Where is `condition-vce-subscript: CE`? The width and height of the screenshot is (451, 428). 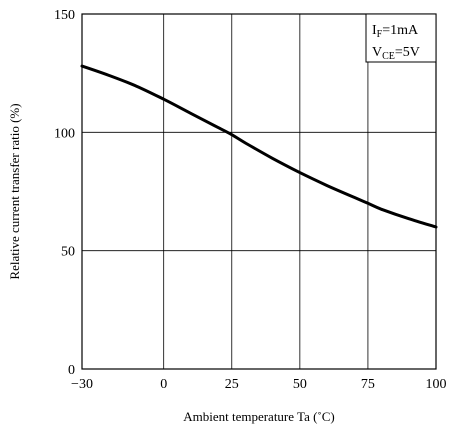
condition-vce-subscript: CE is located at coordinates (388, 56).